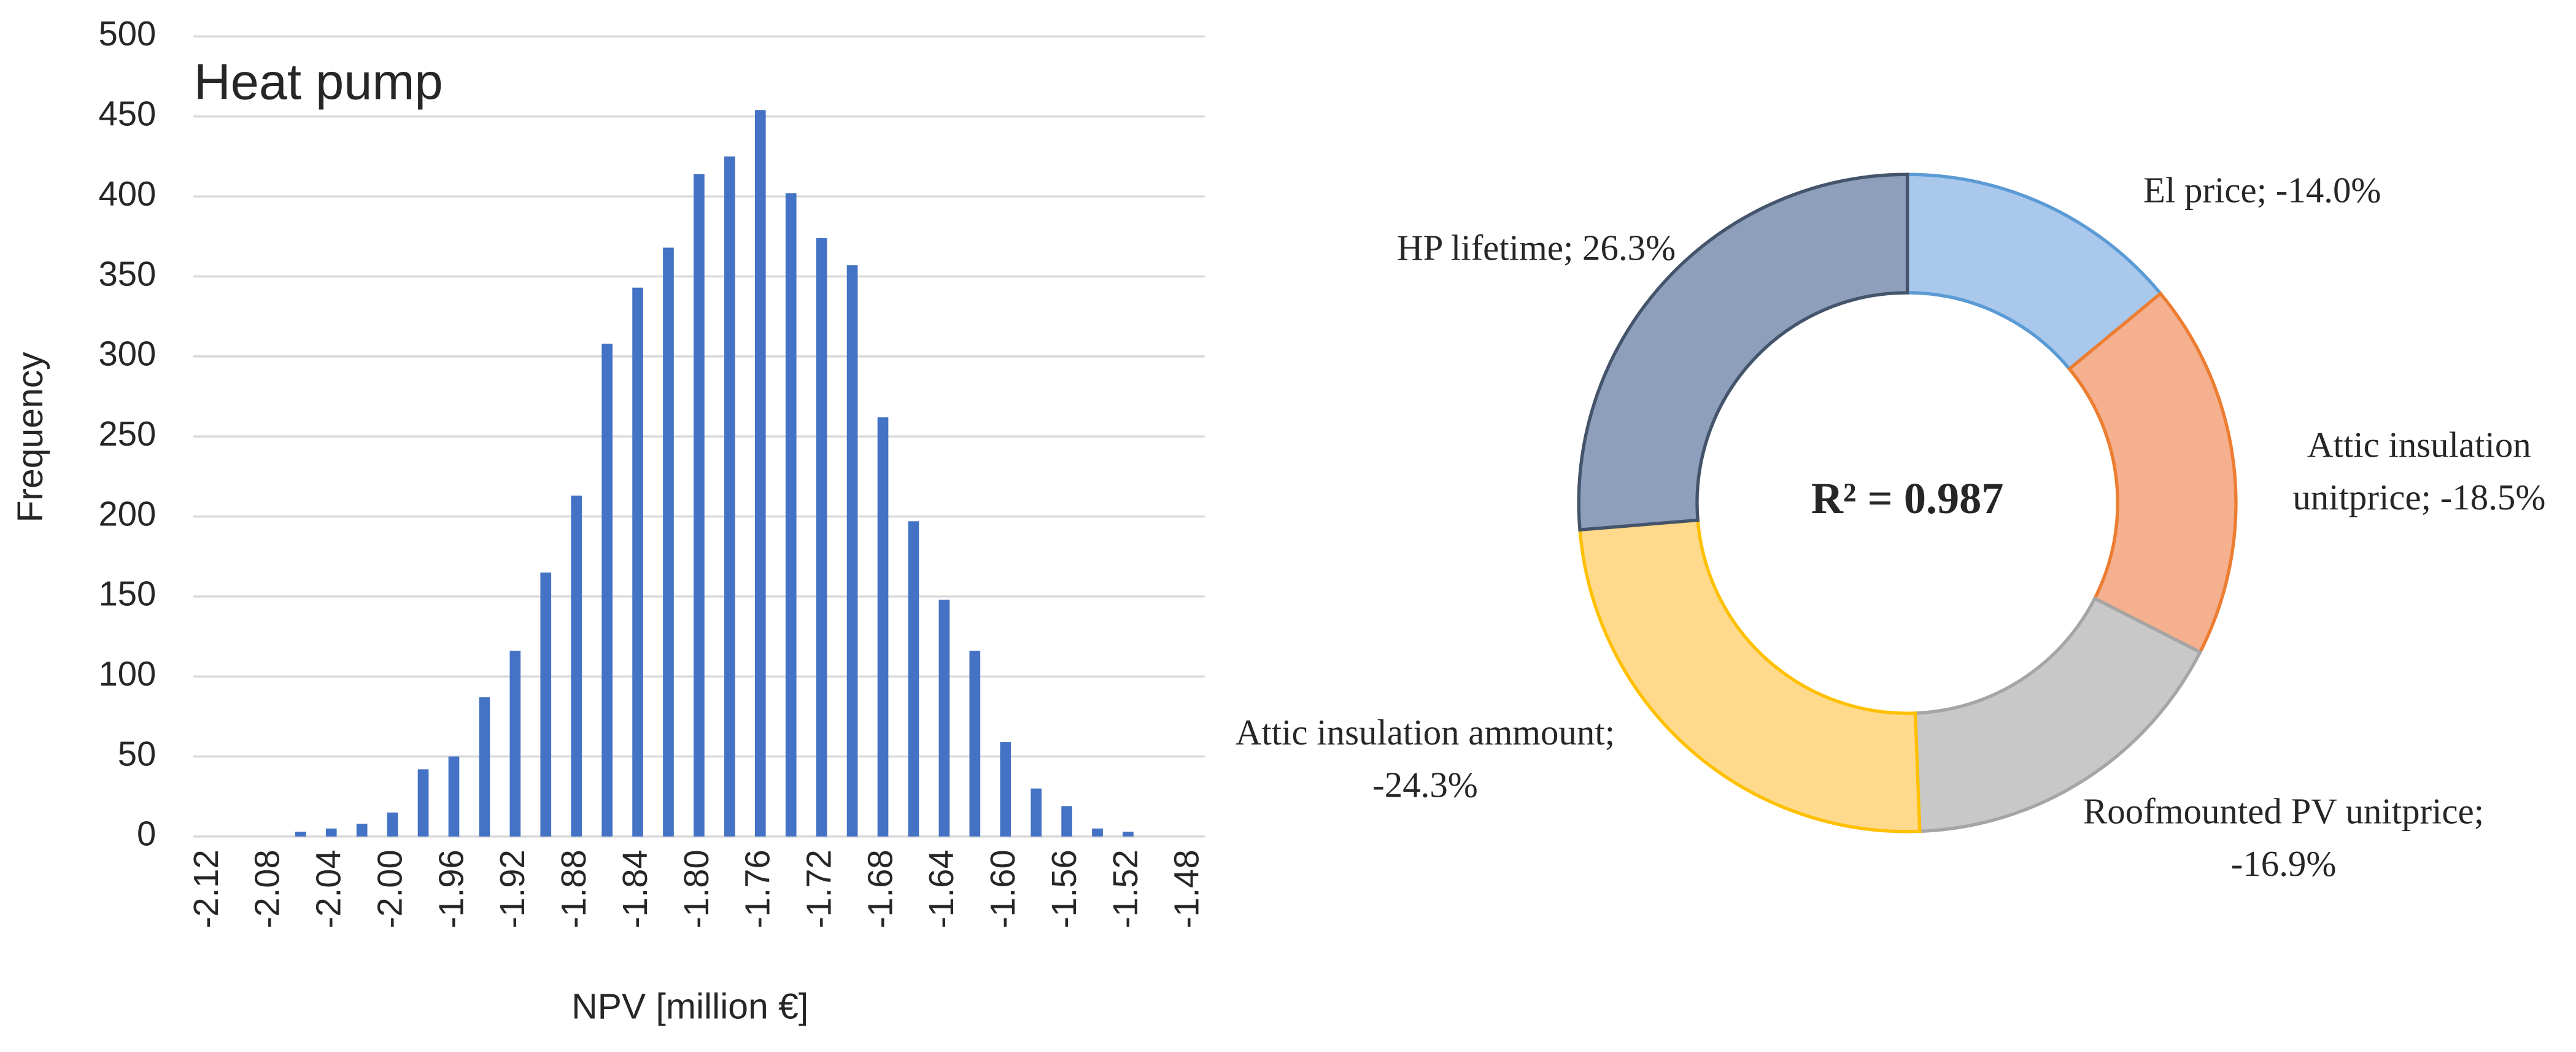 This screenshot has width=2576, height=1052. What do you see at coordinates (1907, 498) in the screenshot?
I see `center-annotation: R² = 0.987` at bounding box center [1907, 498].